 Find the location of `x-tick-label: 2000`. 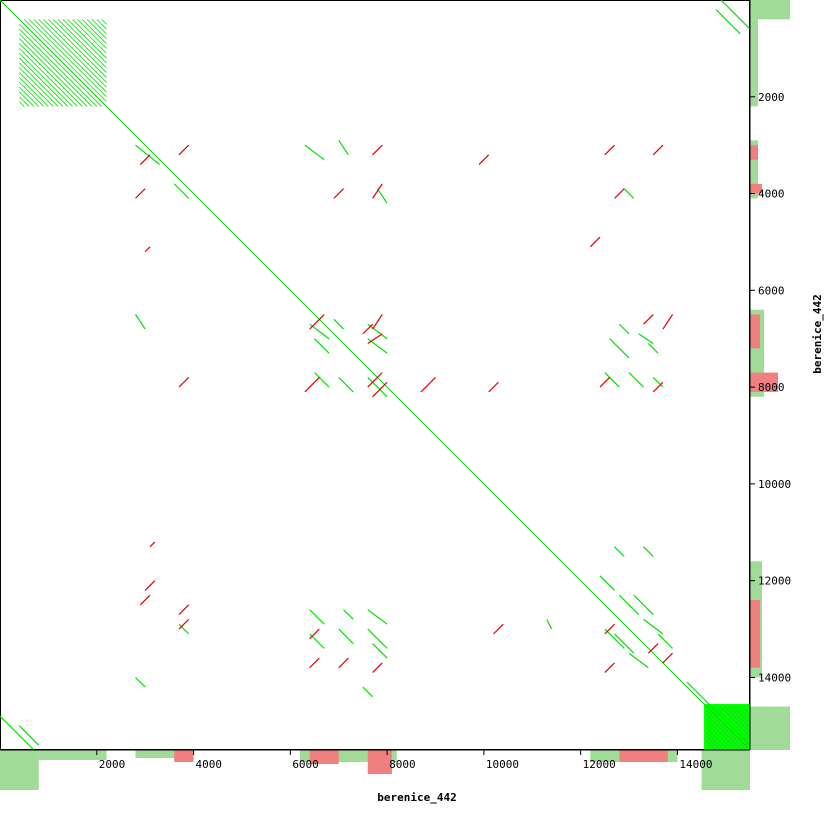

x-tick-label: 2000 is located at coordinates (112, 764).